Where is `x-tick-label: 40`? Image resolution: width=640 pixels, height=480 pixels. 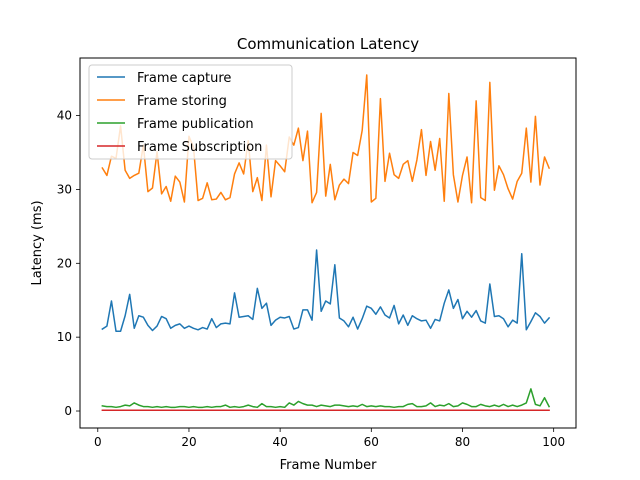
x-tick-label: 40 is located at coordinates (279, 442).